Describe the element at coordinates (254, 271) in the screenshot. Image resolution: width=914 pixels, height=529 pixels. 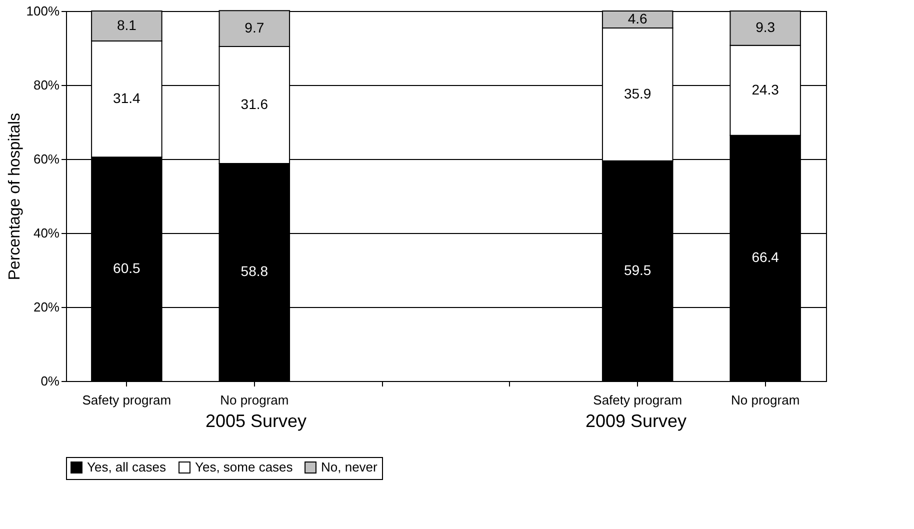
I see `data-label: 58.8` at that location.